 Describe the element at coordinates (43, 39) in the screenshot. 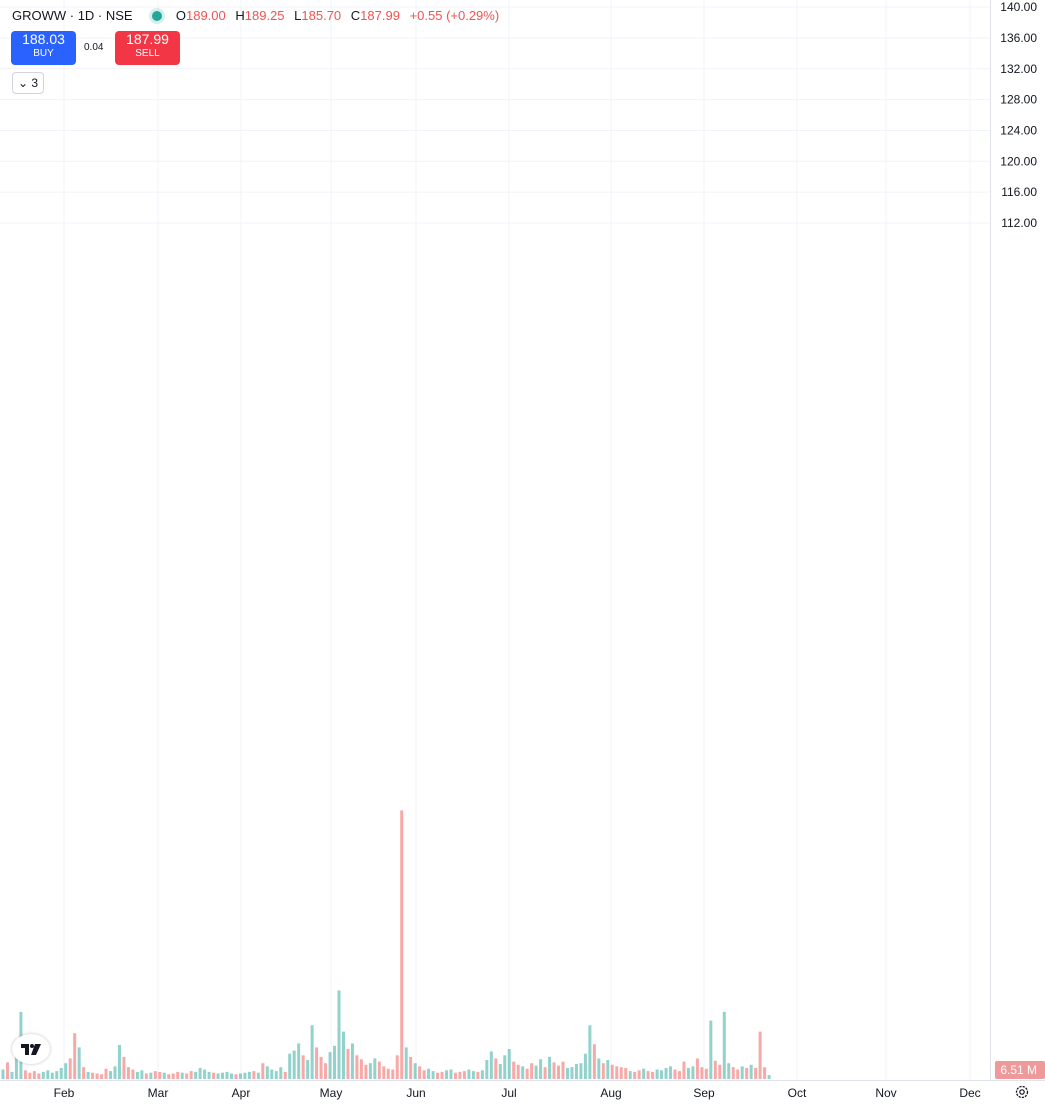

I see `buy-price: 188.03` at that location.